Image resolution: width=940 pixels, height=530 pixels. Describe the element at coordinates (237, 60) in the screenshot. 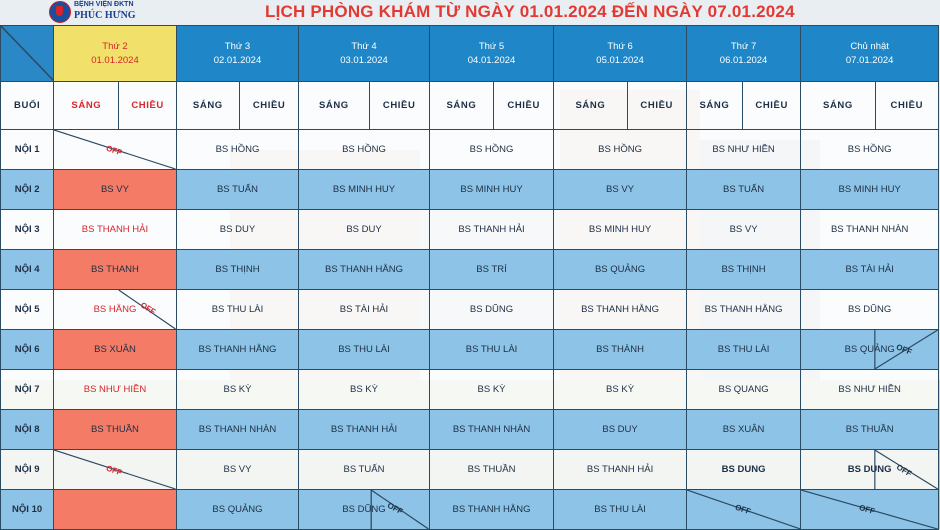

I see `day-date: 02.01.2024` at that location.